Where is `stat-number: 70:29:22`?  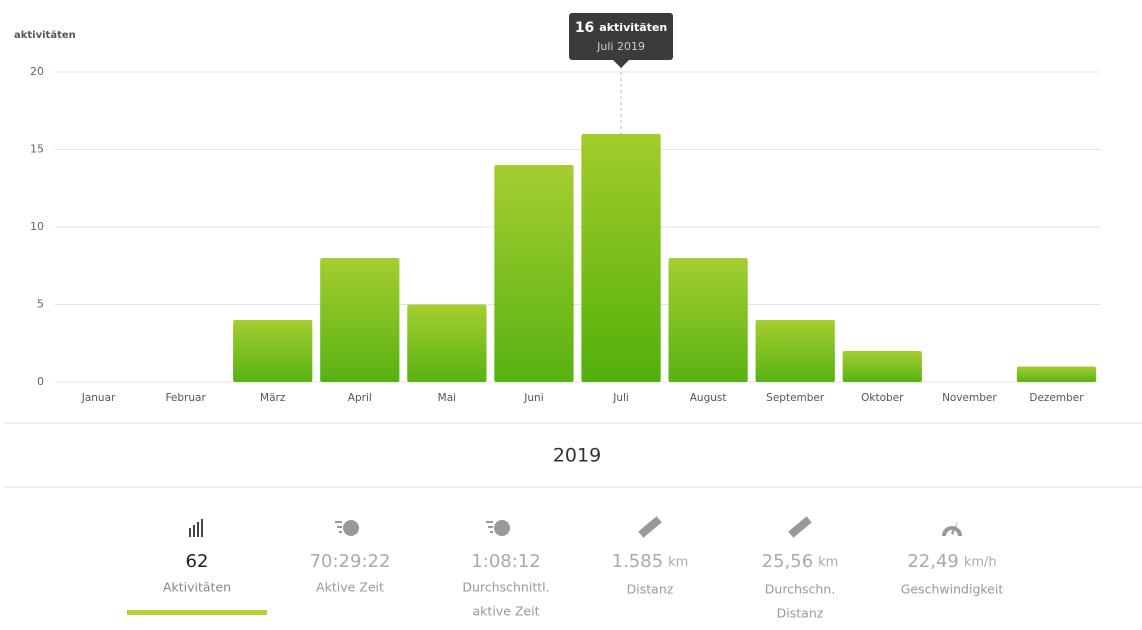 stat-number: 70:29:22 is located at coordinates (350, 561).